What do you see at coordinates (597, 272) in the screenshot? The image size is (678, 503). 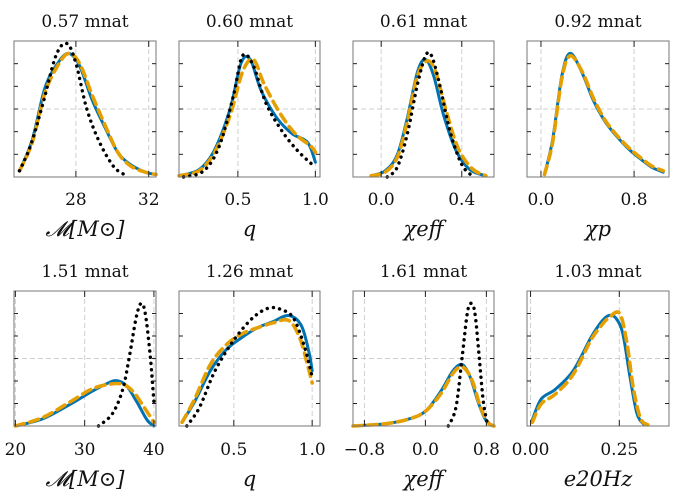 I see `panel-8-title: 1.03 mnat` at bounding box center [597, 272].